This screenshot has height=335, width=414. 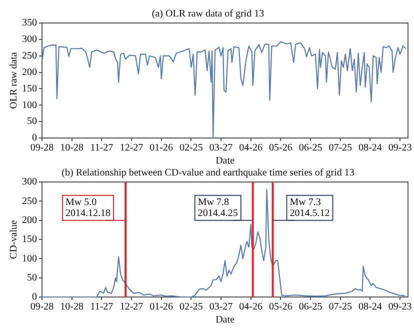 What do you see at coordinates (29, 23) in the screenshot?
I see `y-tick-label: 350` at bounding box center [29, 23].